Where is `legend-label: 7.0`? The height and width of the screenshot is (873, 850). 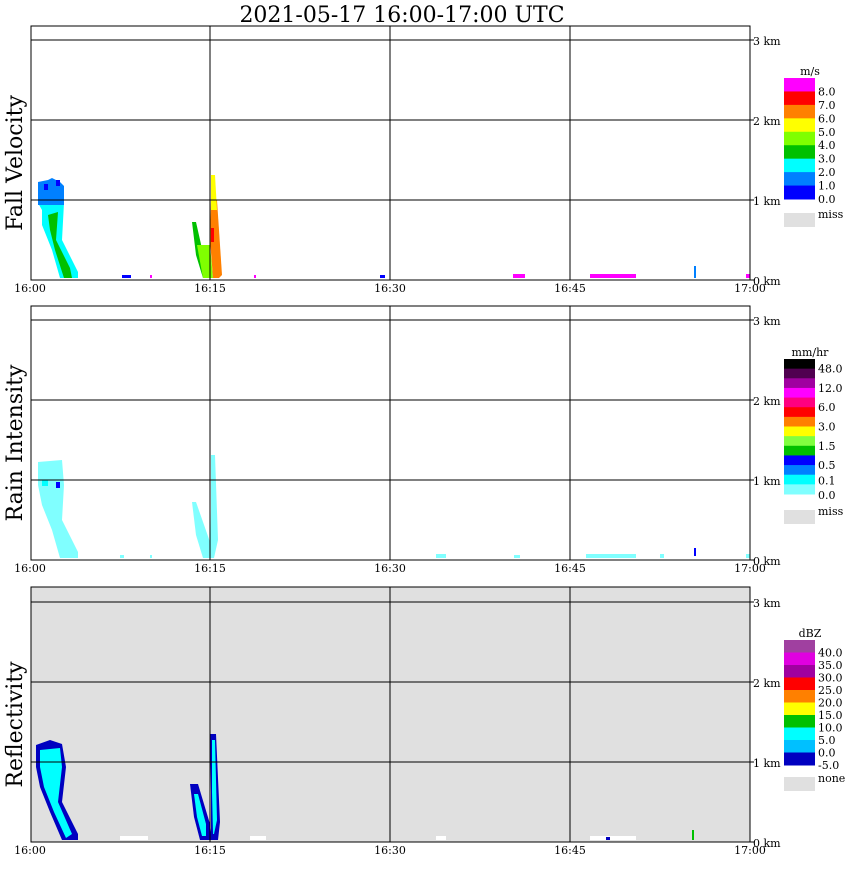
legend-label: 7.0 is located at coordinates (827, 105).